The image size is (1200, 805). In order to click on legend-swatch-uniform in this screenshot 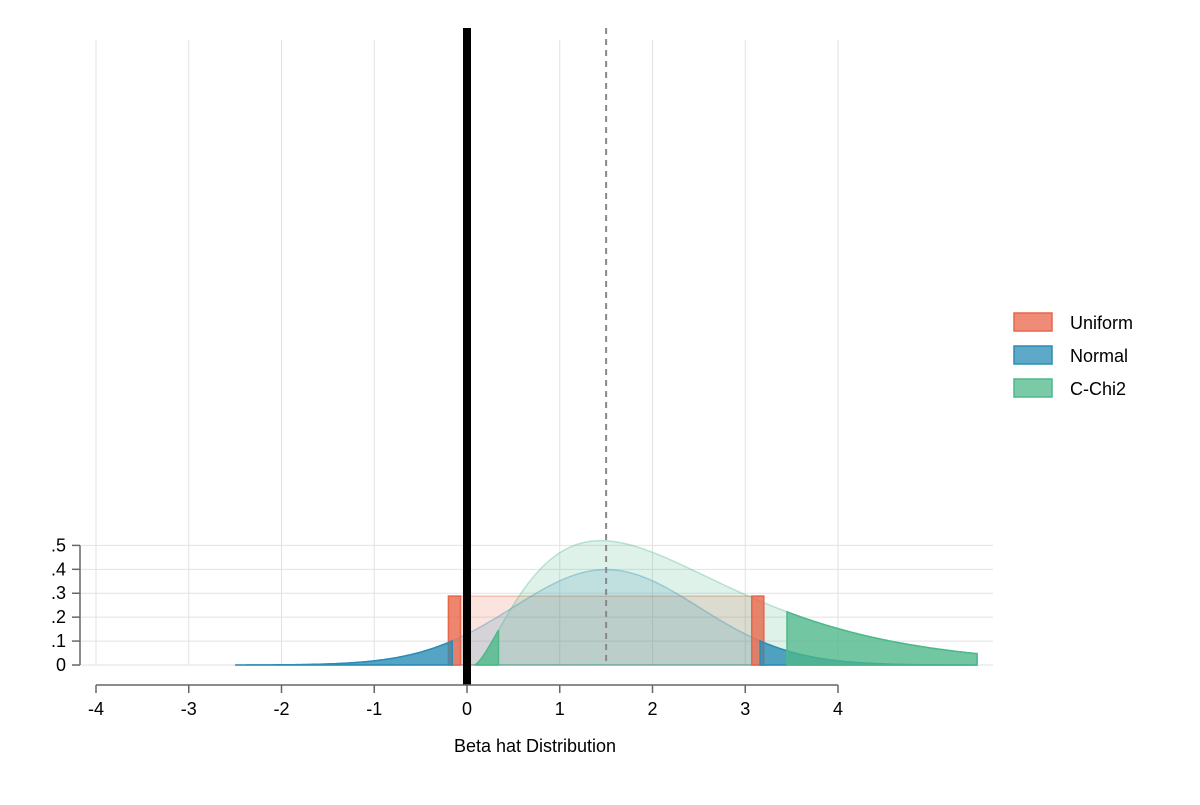, I will do `click(1033, 322)`.